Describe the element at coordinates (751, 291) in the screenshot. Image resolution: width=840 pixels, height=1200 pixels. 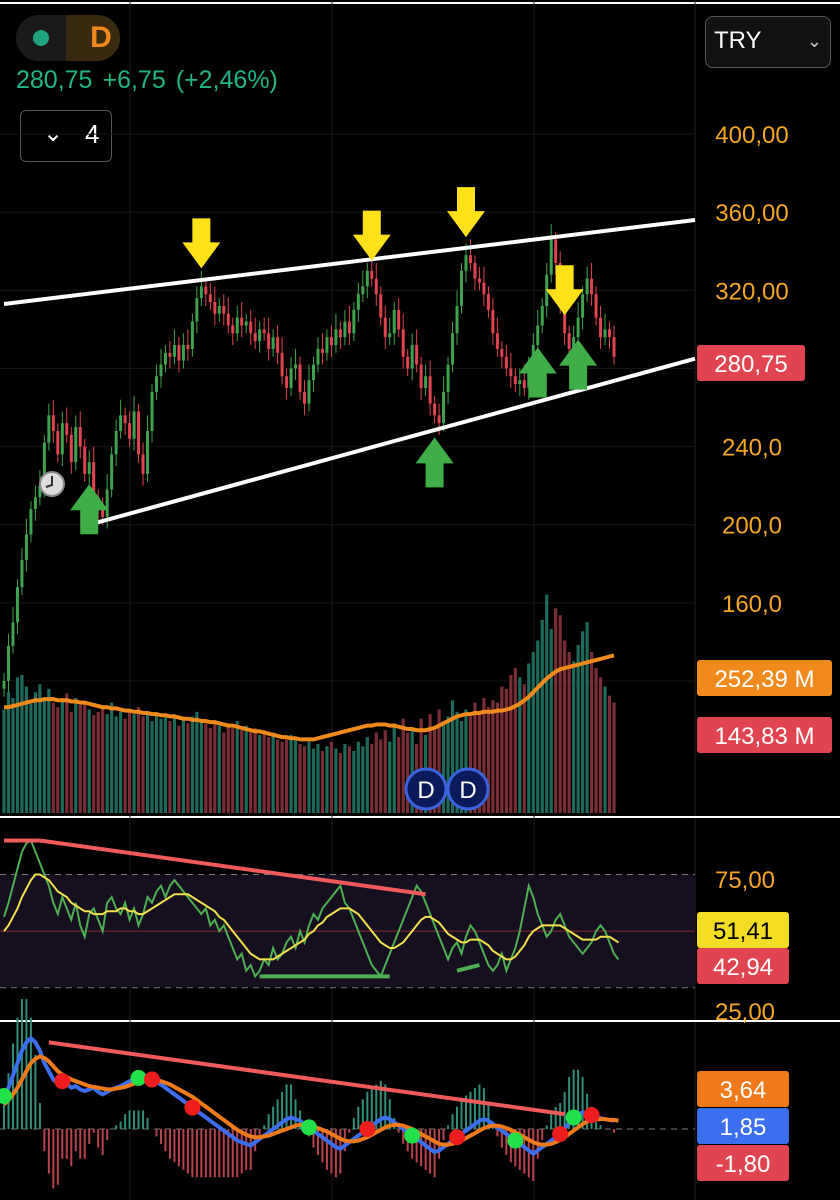
I see `price-axis-tick: 320,00` at that location.